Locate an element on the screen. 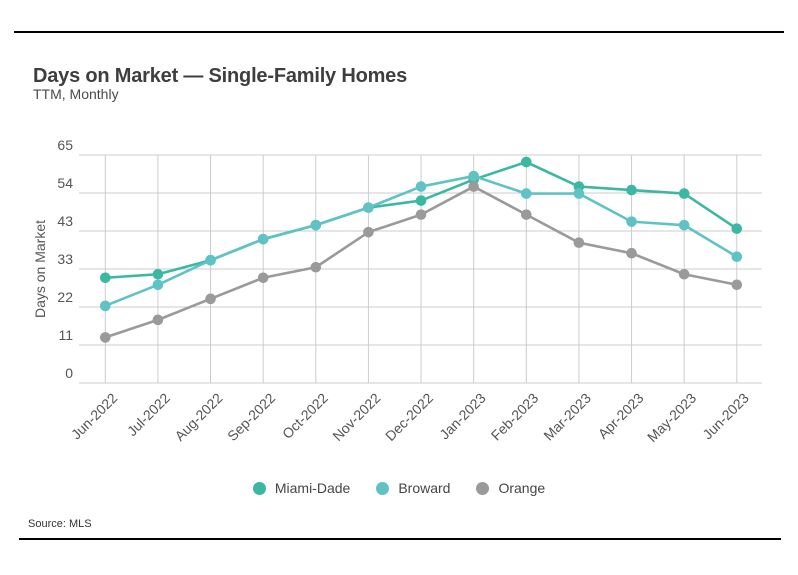 This screenshot has width=798, height=575. legend-item-orange: Orange is located at coordinates (510, 488).